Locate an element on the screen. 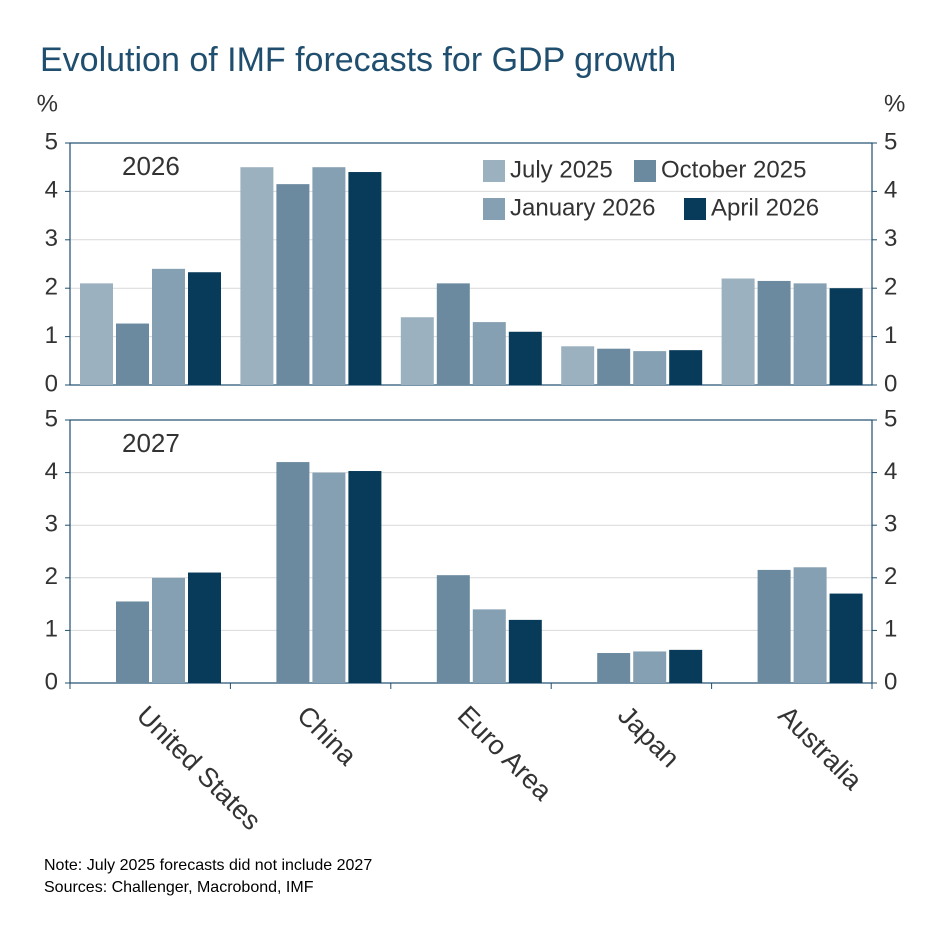 The height and width of the screenshot is (943, 943). x-tick-label: Japan is located at coordinates (648, 736).